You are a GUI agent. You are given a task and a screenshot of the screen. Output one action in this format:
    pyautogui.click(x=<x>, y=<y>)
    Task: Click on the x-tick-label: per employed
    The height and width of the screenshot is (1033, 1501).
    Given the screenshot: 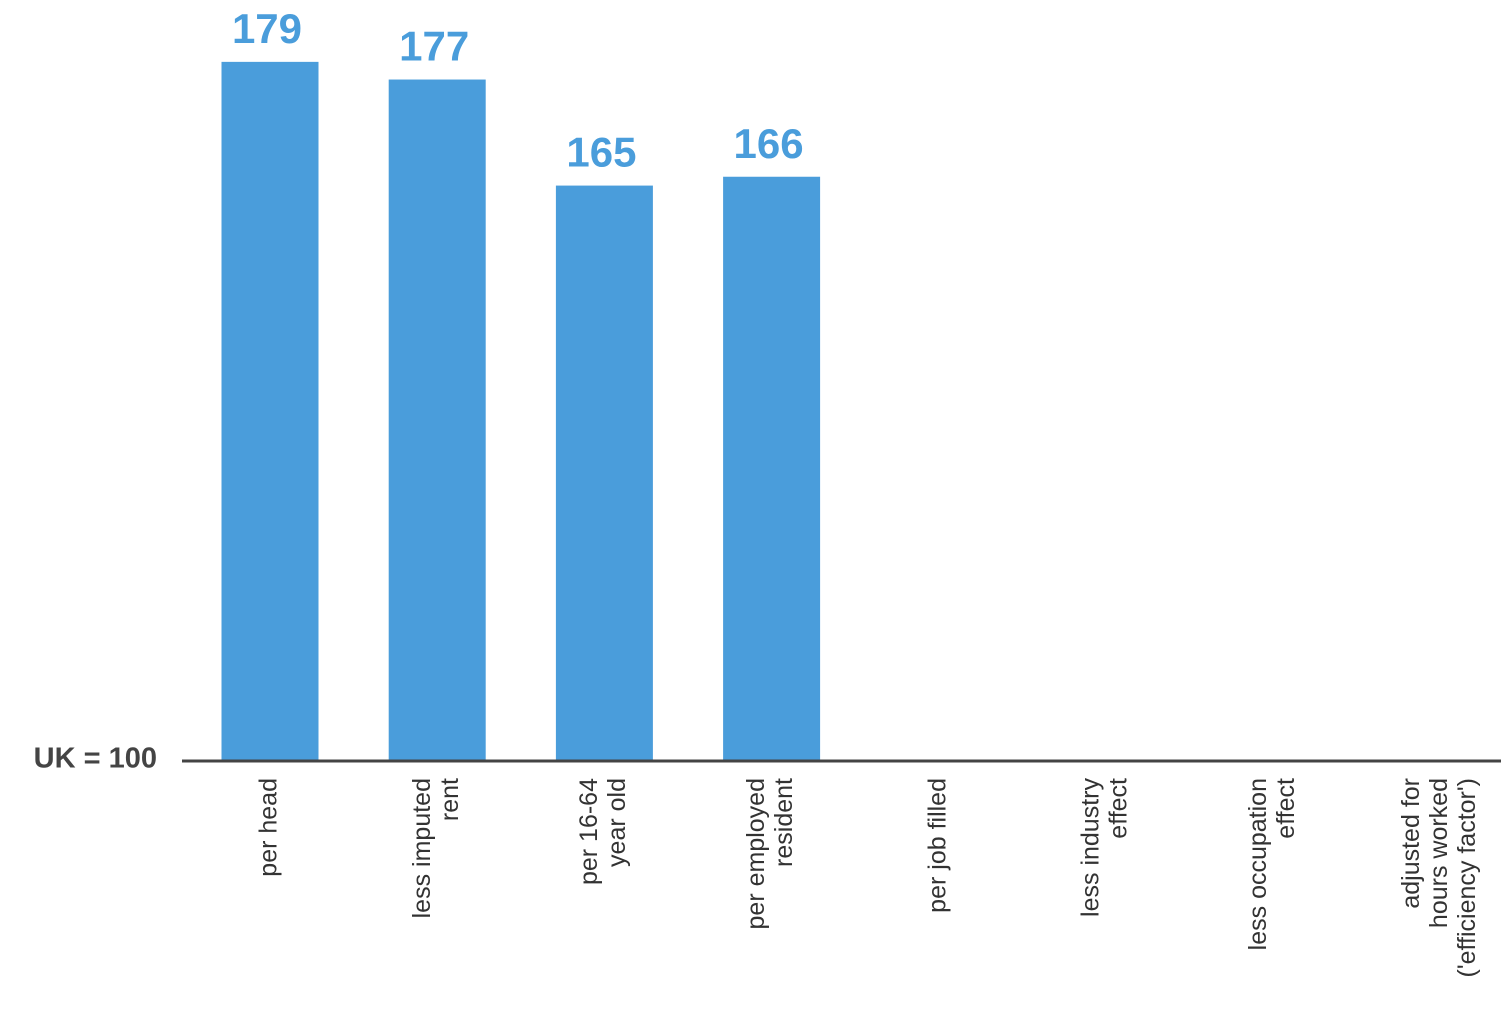 What is the action you would take?
    pyautogui.click(x=756, y=853)
    